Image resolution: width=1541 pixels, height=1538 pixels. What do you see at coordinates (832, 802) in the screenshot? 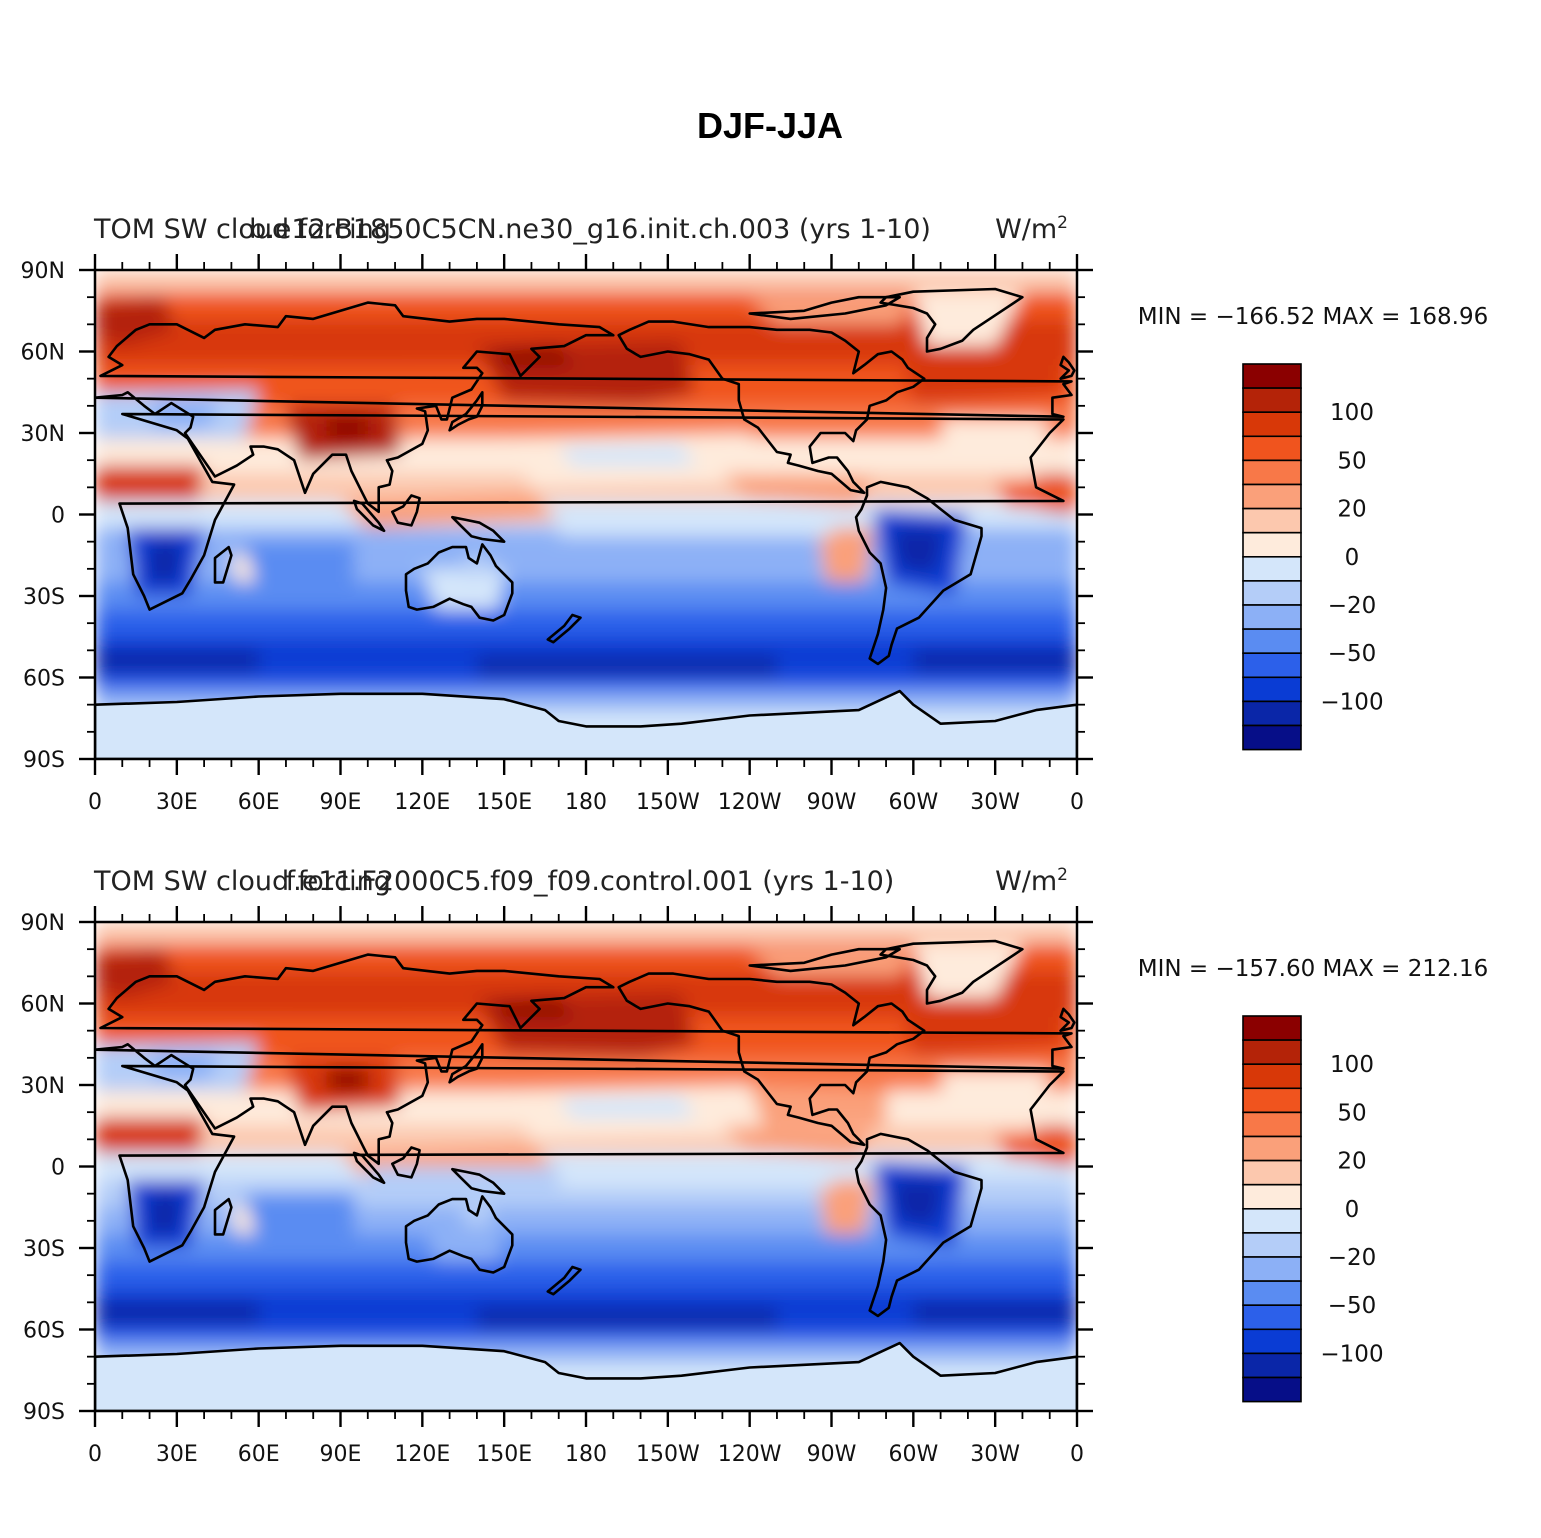
I see `x-tick-label: 90W` at bounding box center [832, 802].